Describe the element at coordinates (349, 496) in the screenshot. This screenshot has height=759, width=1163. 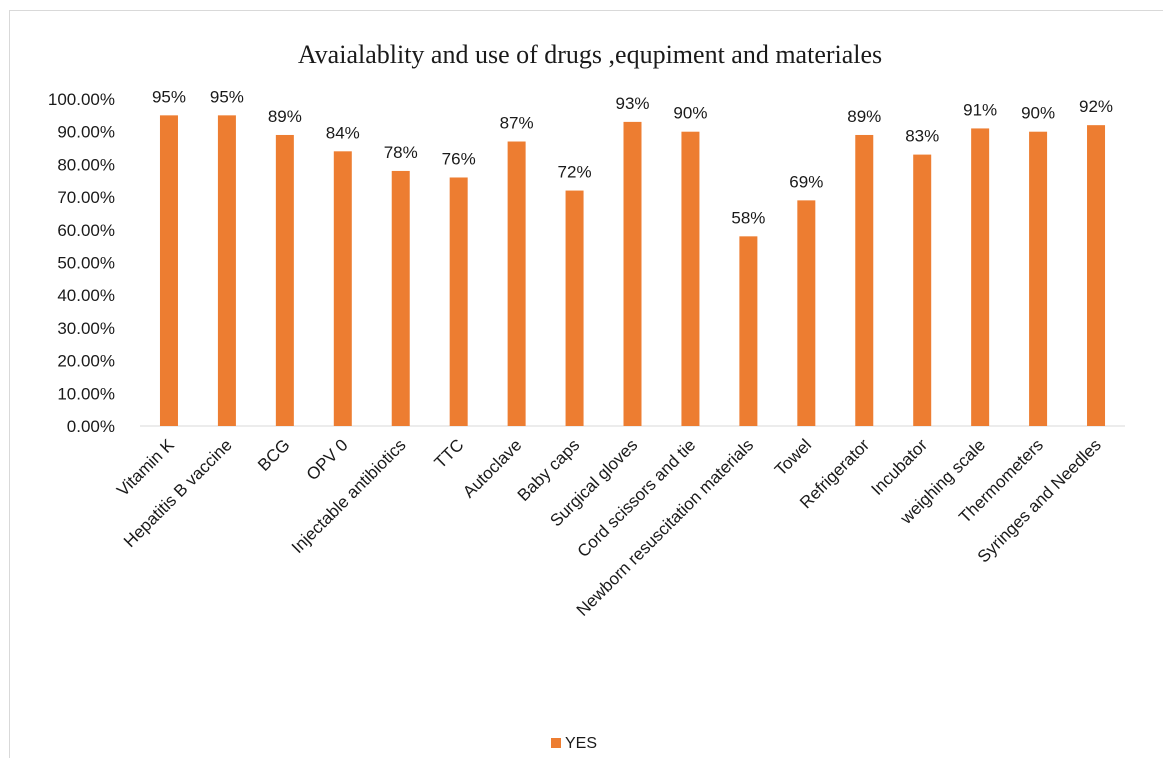
I see `category-label: Injectable antibiotics` at that location.